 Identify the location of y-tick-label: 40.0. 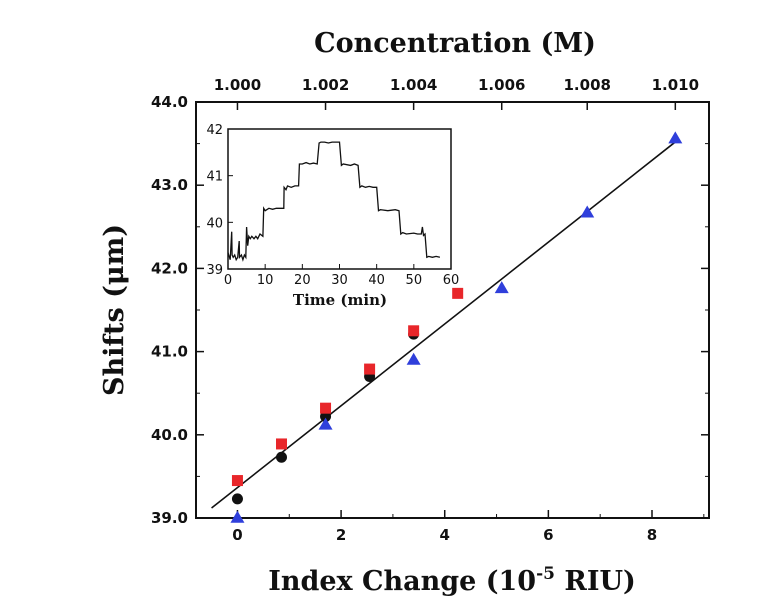
(169, 435).